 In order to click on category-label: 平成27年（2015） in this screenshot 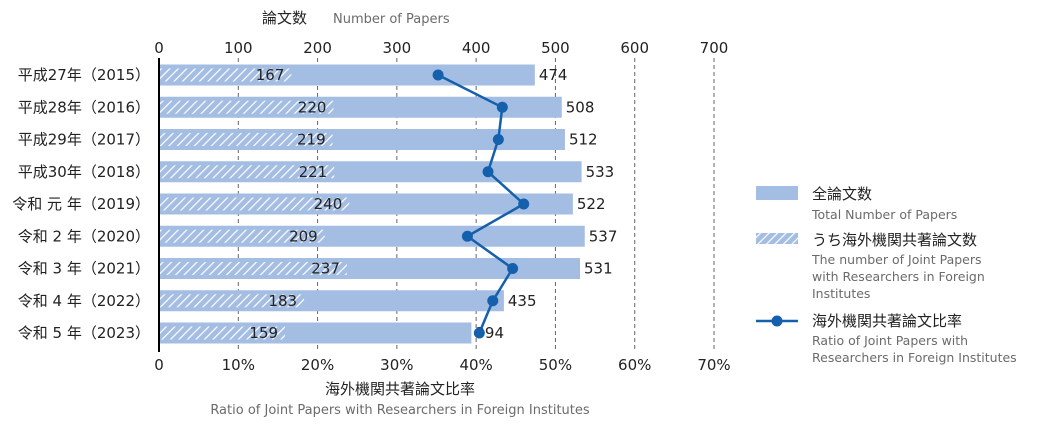, I will do `click(84, 75)`.